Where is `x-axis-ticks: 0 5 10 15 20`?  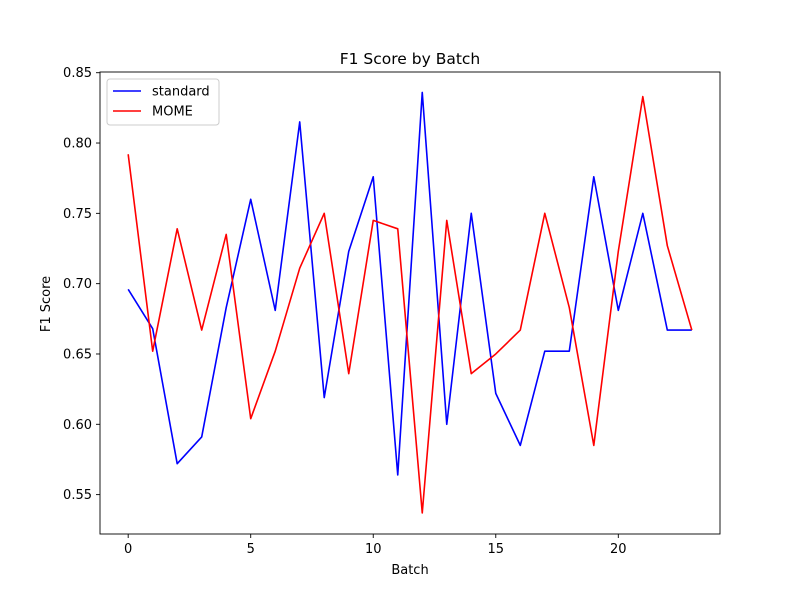
x-axis-ticks: 0 5 10 15 20 is located at coordinates (375, 545).